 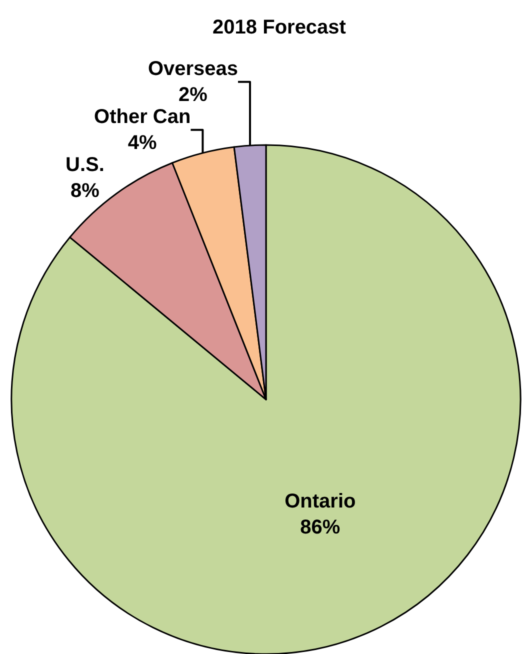 I want to click on slice-label: U.S., so click(x=85, y=165).